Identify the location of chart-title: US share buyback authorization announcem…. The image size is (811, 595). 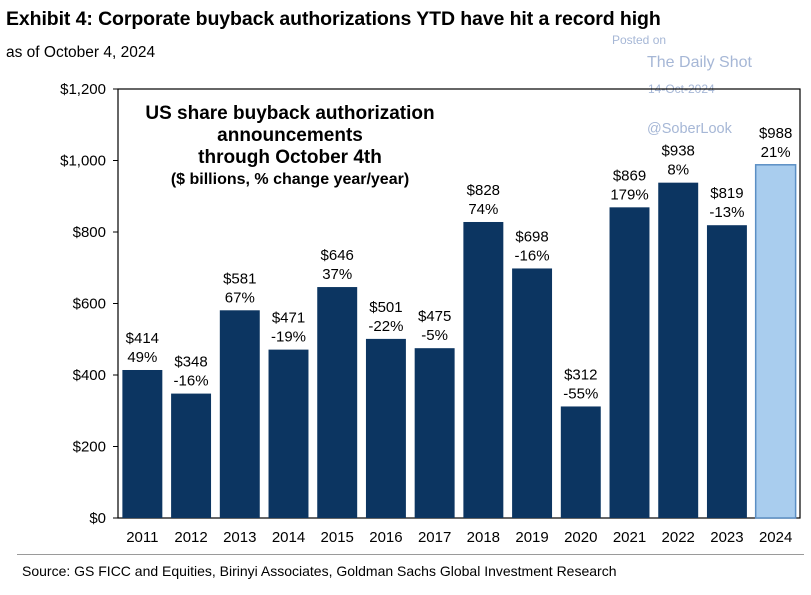
(290, 147).